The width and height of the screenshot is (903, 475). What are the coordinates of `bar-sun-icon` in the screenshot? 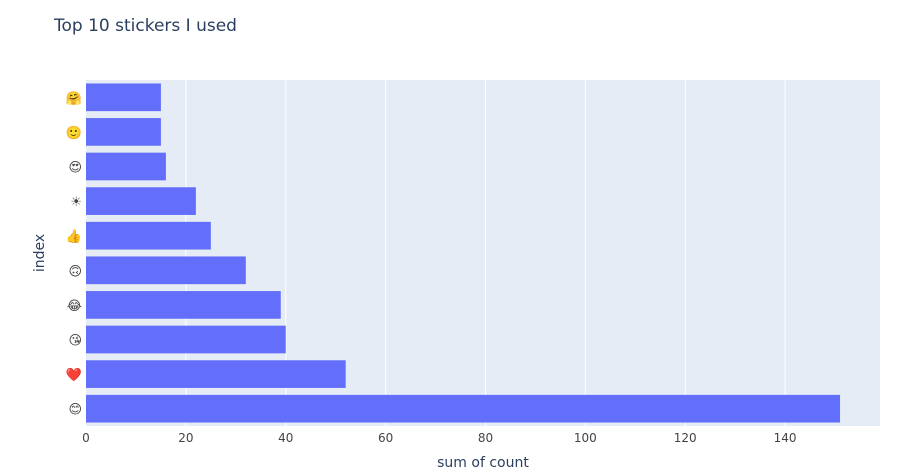 It's located at (141, 201).